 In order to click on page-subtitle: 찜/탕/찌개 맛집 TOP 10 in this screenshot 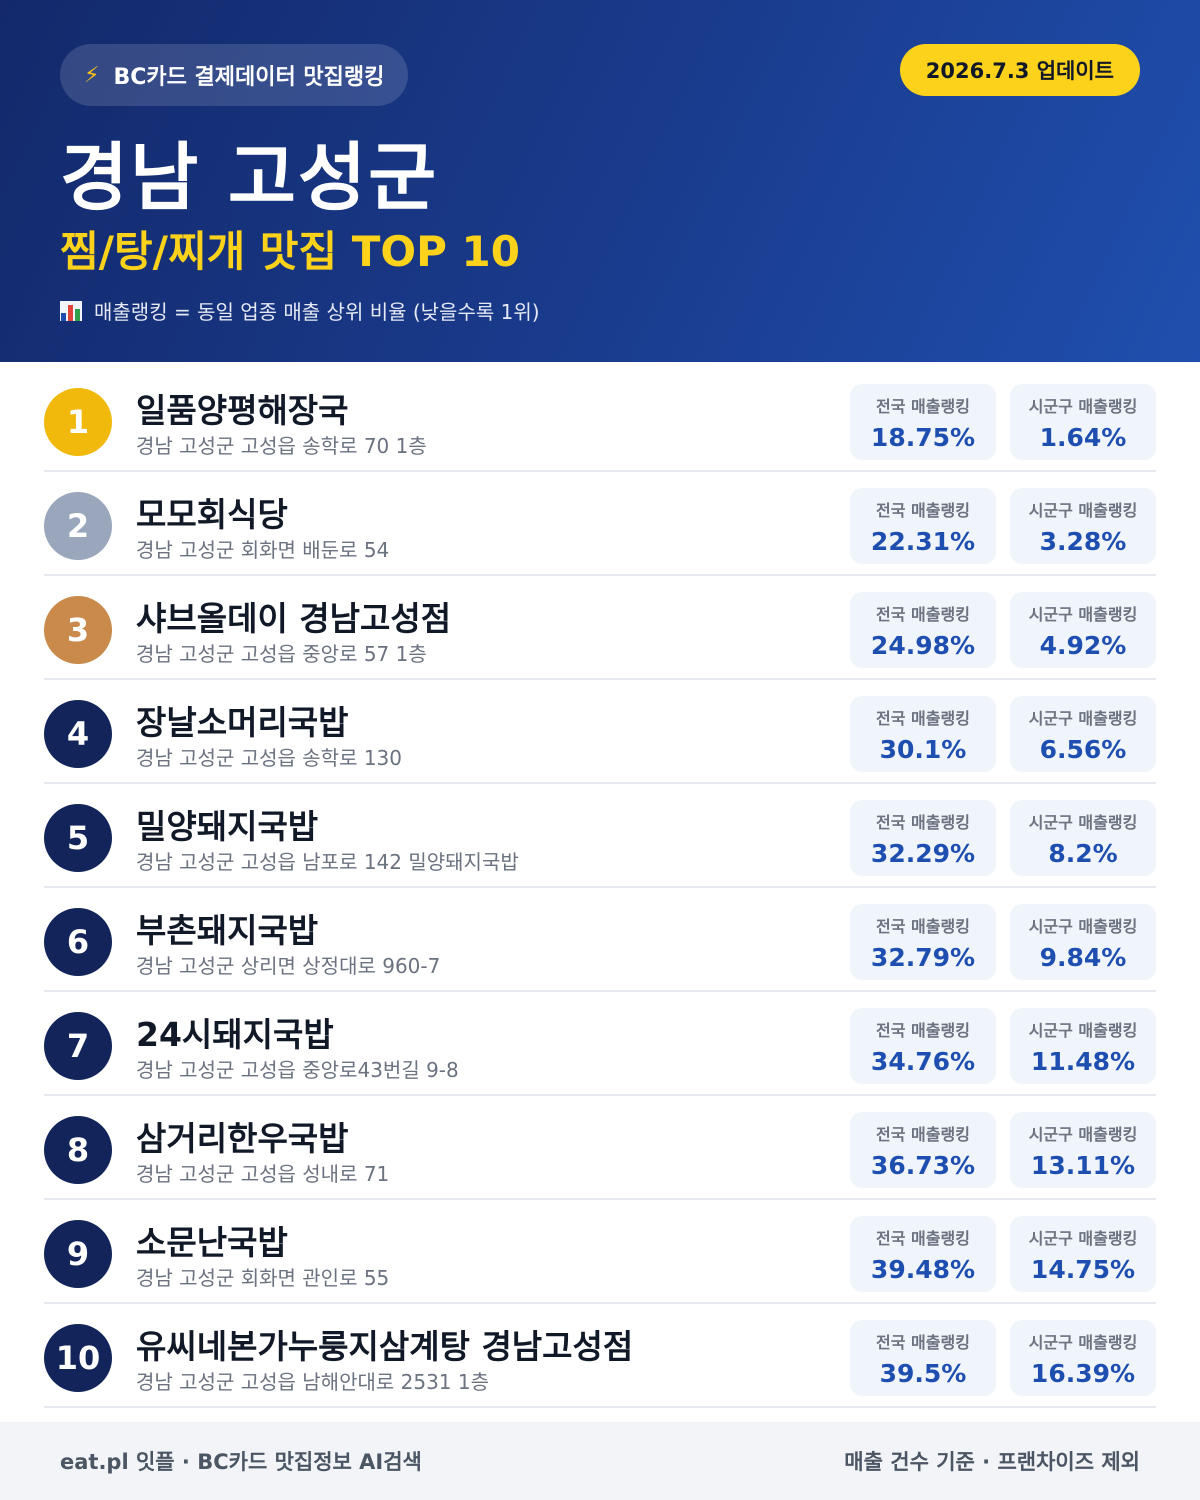, I will do `click(290, 251)`.